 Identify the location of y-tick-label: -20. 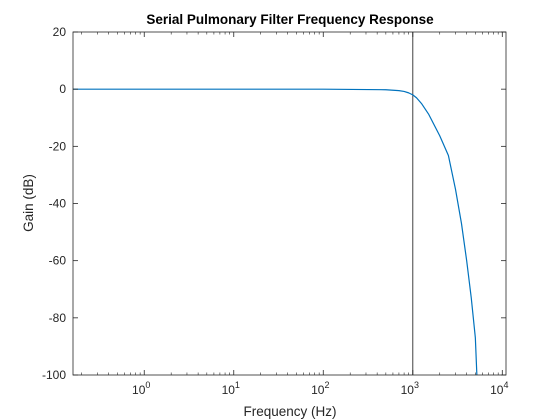
(58, 146).